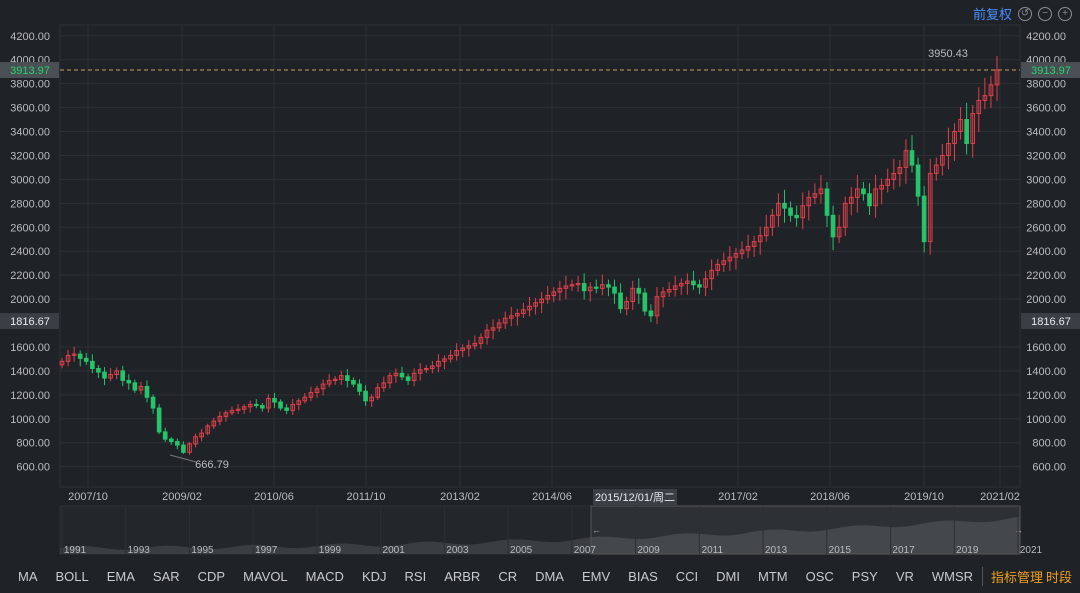 The height and width of the screenshot is (593, 1080). What do you see at coordinates (508, 576) in the screenshot?
I see `indicator-cr: CR` at bounding box center [508, 576].